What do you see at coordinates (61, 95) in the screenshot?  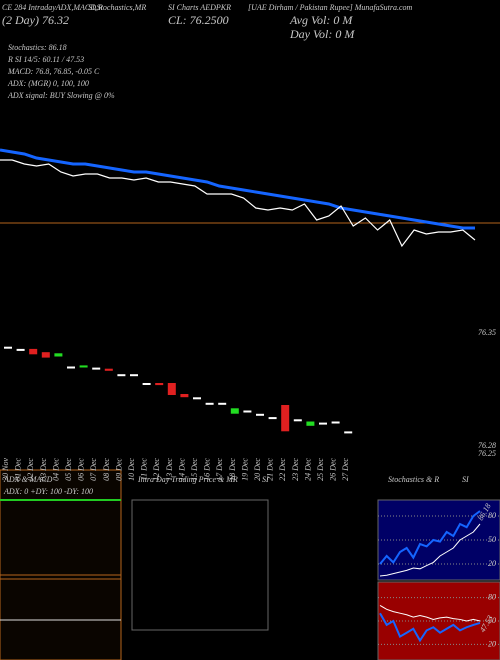 I see `stat: ADX signal: BUY Slowing @ 0%` at bounding box center [61, 95].